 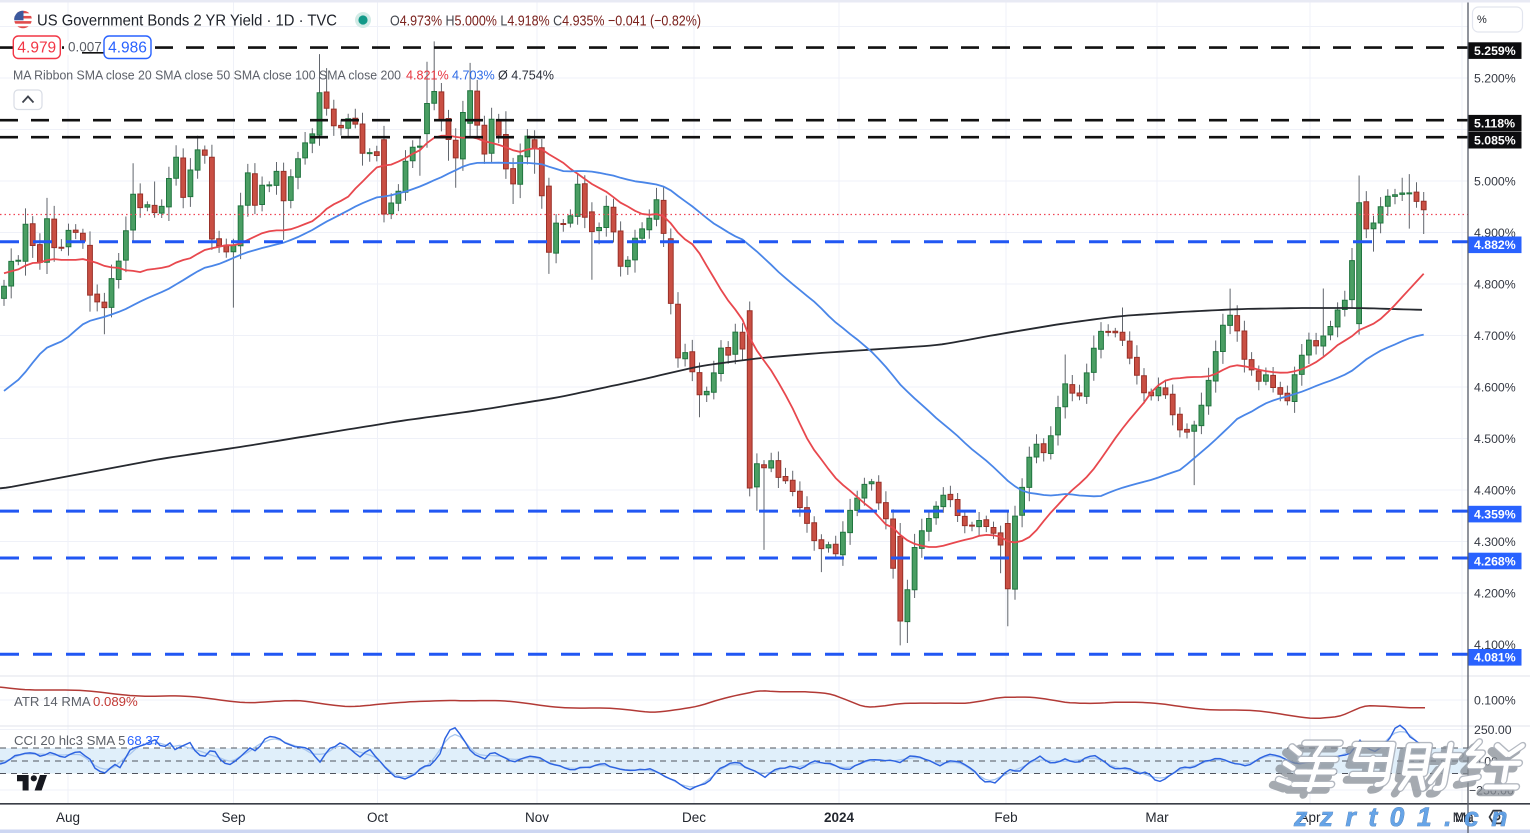 I want to click on svg-text: 4.986, so click(x=127, y=48).